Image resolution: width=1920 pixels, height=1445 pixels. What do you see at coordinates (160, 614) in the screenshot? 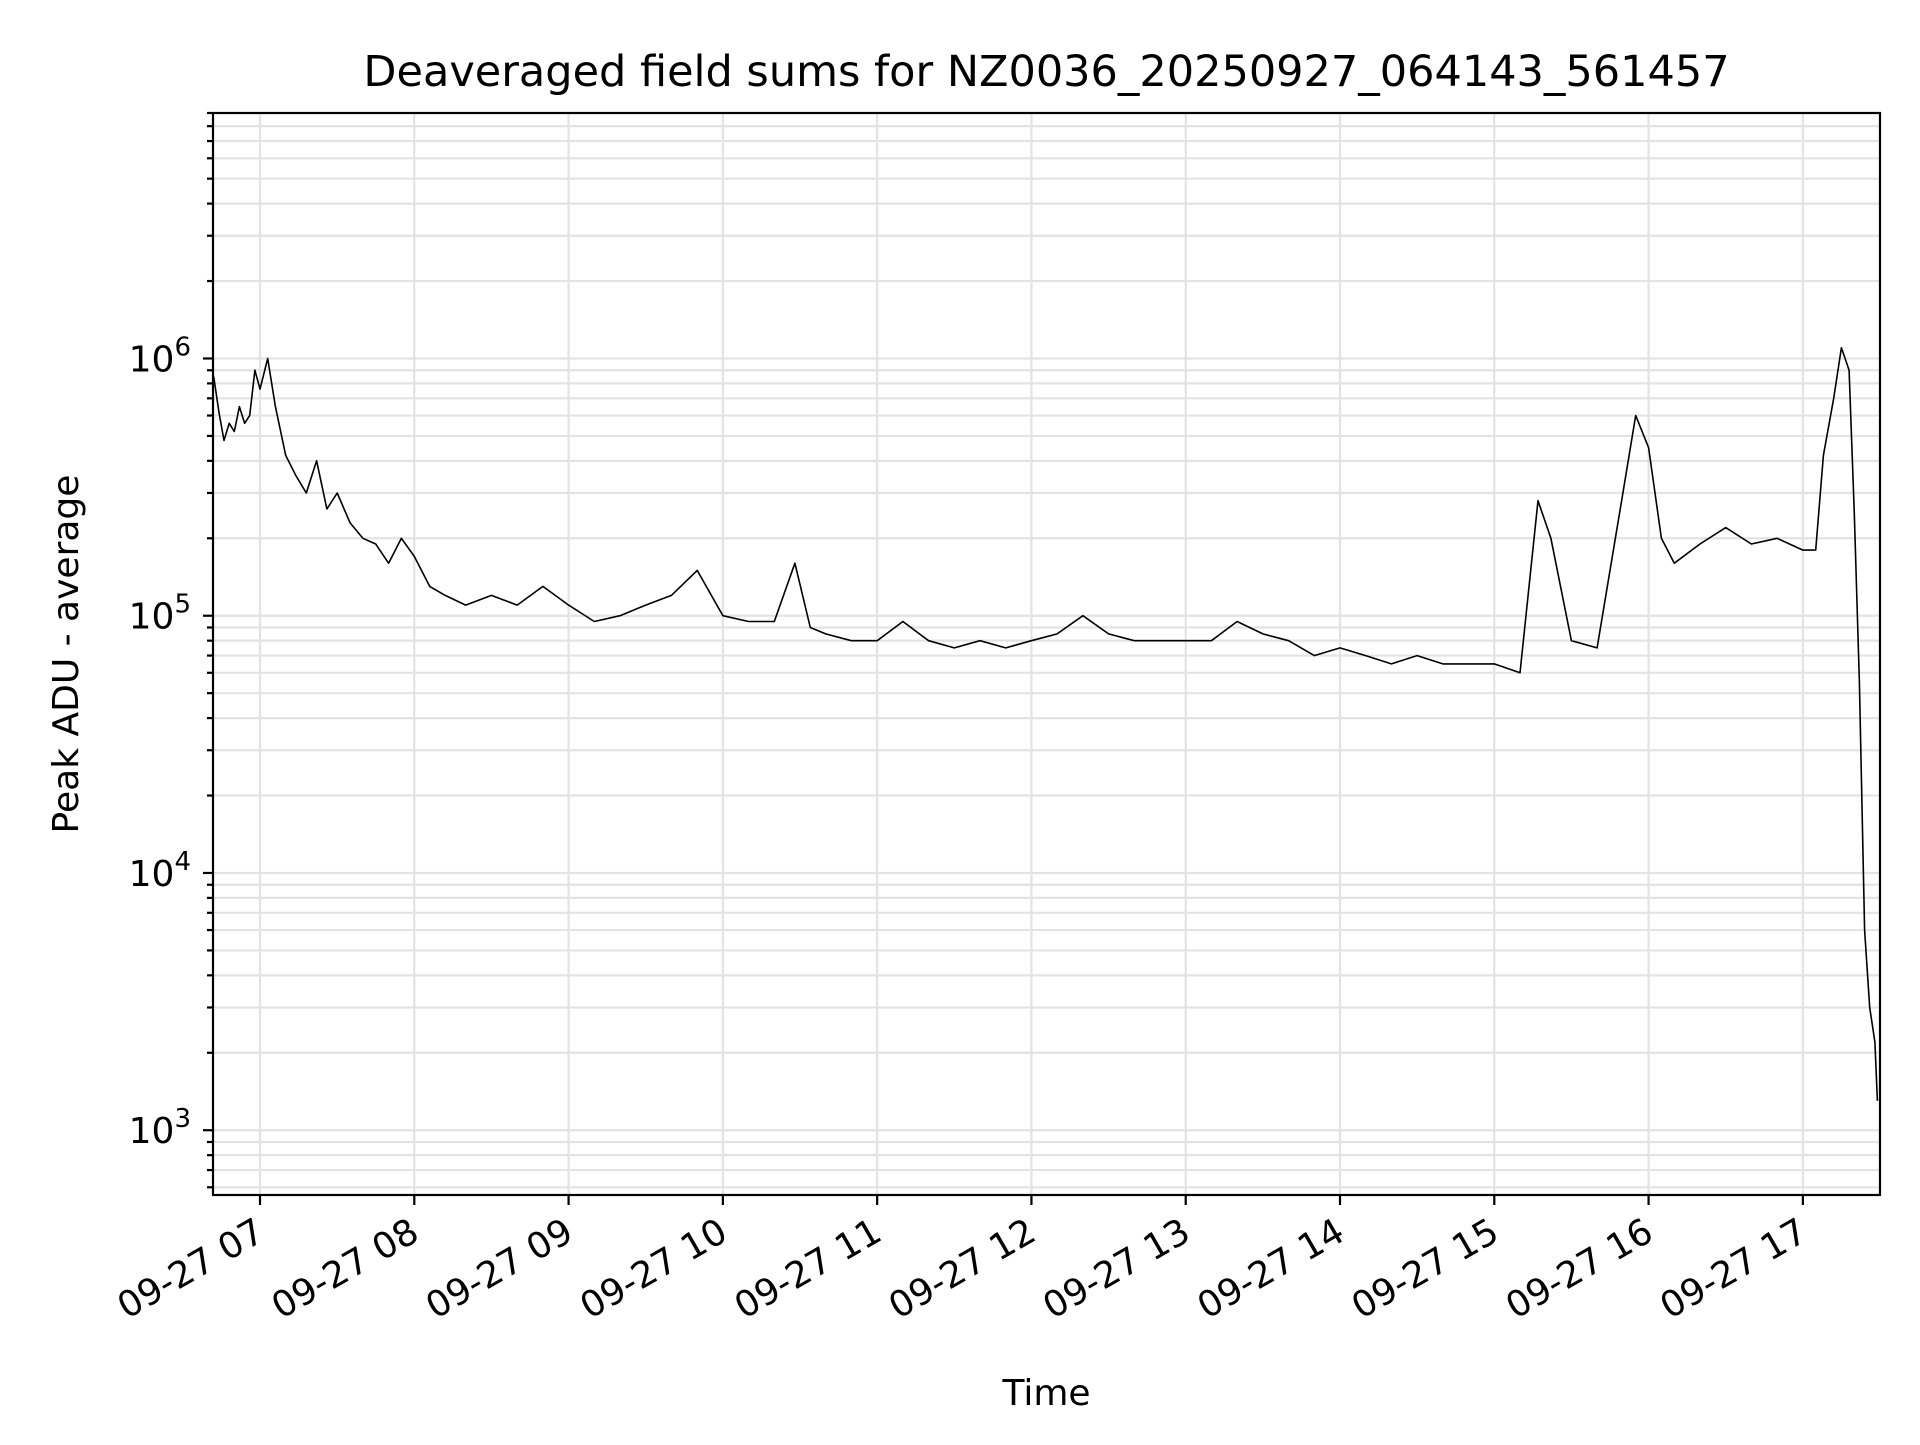
I see `y-tick-label: 10⁵` at bounding box center [160, 614].